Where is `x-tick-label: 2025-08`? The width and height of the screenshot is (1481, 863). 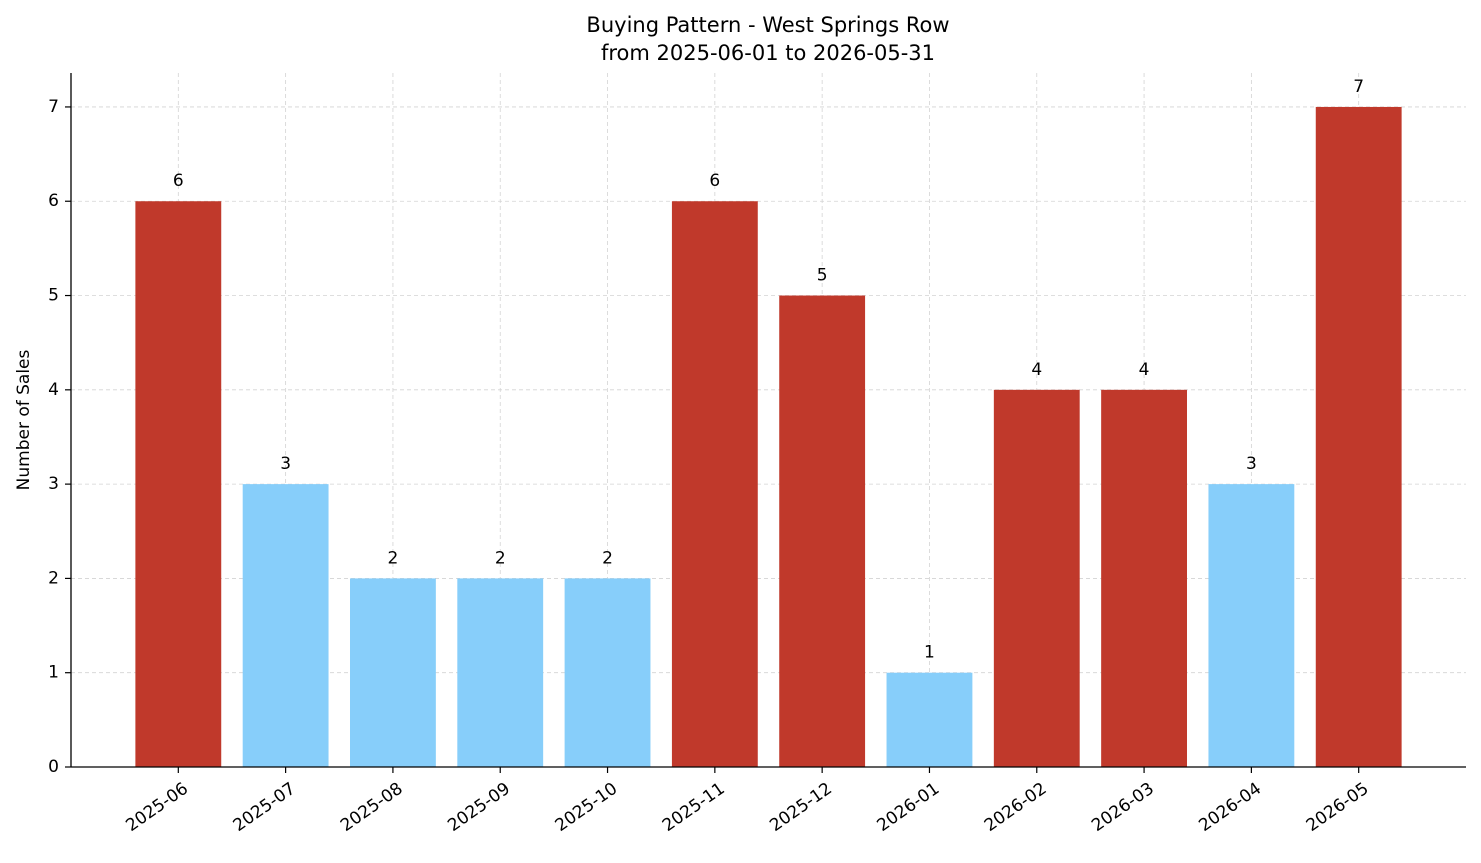
x-tick-label: 2025-08 is located at coordinates (372, 807).